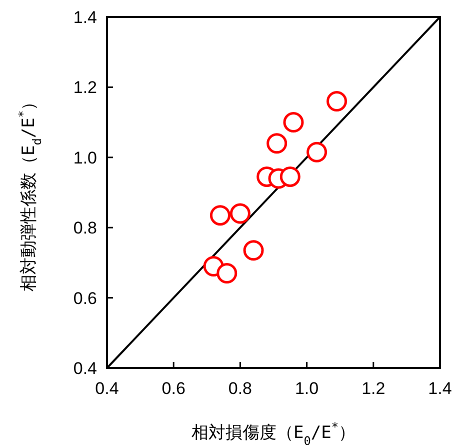 The height and width of the screenshot is (445, 453). I want to click on x-tick-label: 0.8, so click(240, 388).